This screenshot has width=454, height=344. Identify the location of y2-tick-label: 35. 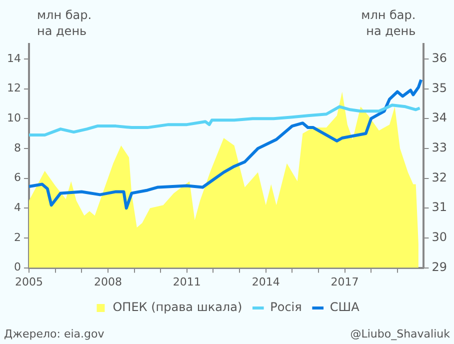
(440, 87).